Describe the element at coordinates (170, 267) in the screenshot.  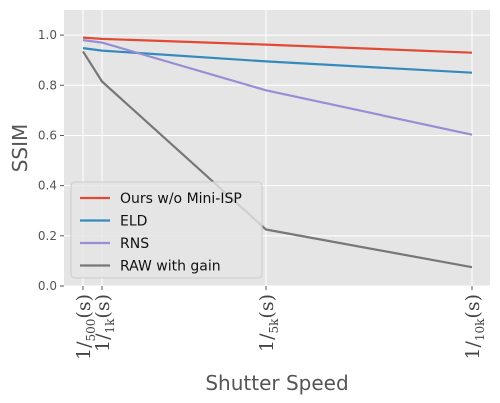
I see `legend-label: RAW with gain` at that location.